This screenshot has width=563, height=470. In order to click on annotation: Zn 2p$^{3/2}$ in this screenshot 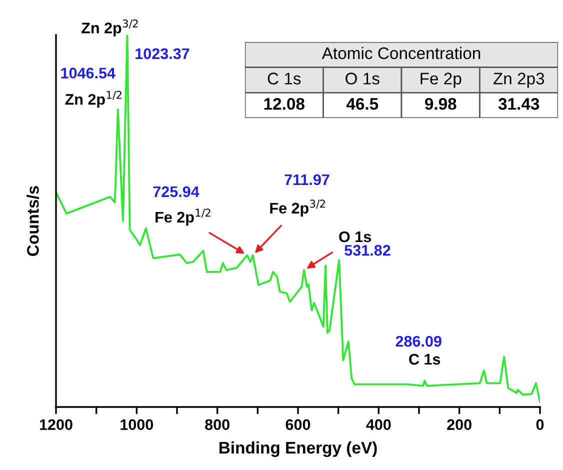, I will do `click(110, 27)`.